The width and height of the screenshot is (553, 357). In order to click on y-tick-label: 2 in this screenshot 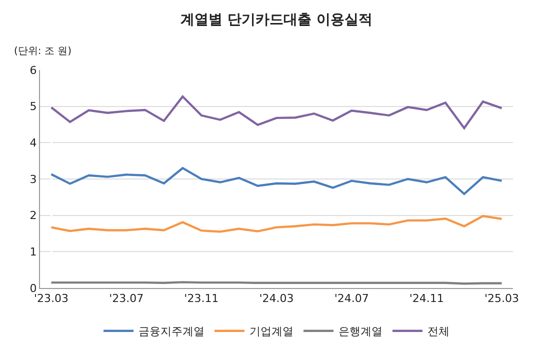, I will do `click(33, 215)`.